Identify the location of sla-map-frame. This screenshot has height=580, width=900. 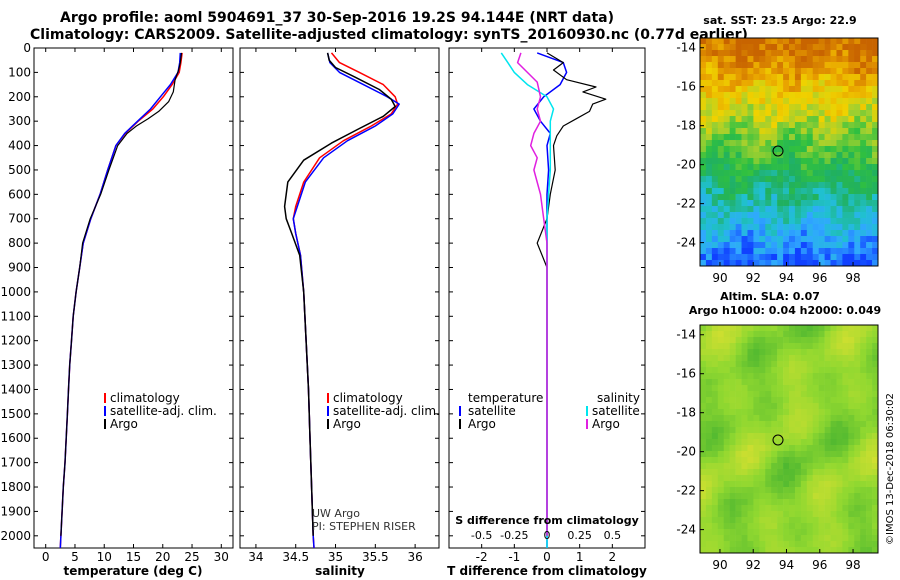
(789, 439).